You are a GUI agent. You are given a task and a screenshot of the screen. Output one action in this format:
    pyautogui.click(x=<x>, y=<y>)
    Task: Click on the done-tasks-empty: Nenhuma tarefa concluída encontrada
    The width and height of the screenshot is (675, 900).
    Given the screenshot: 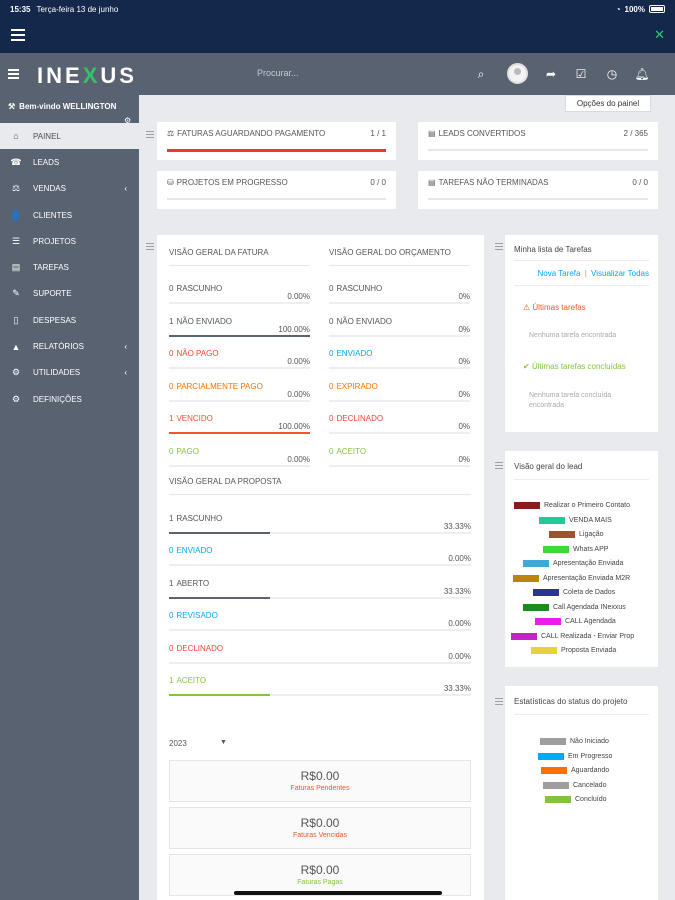 What is the action you would take?
    pyautogui.click(x=570, y=400)
    